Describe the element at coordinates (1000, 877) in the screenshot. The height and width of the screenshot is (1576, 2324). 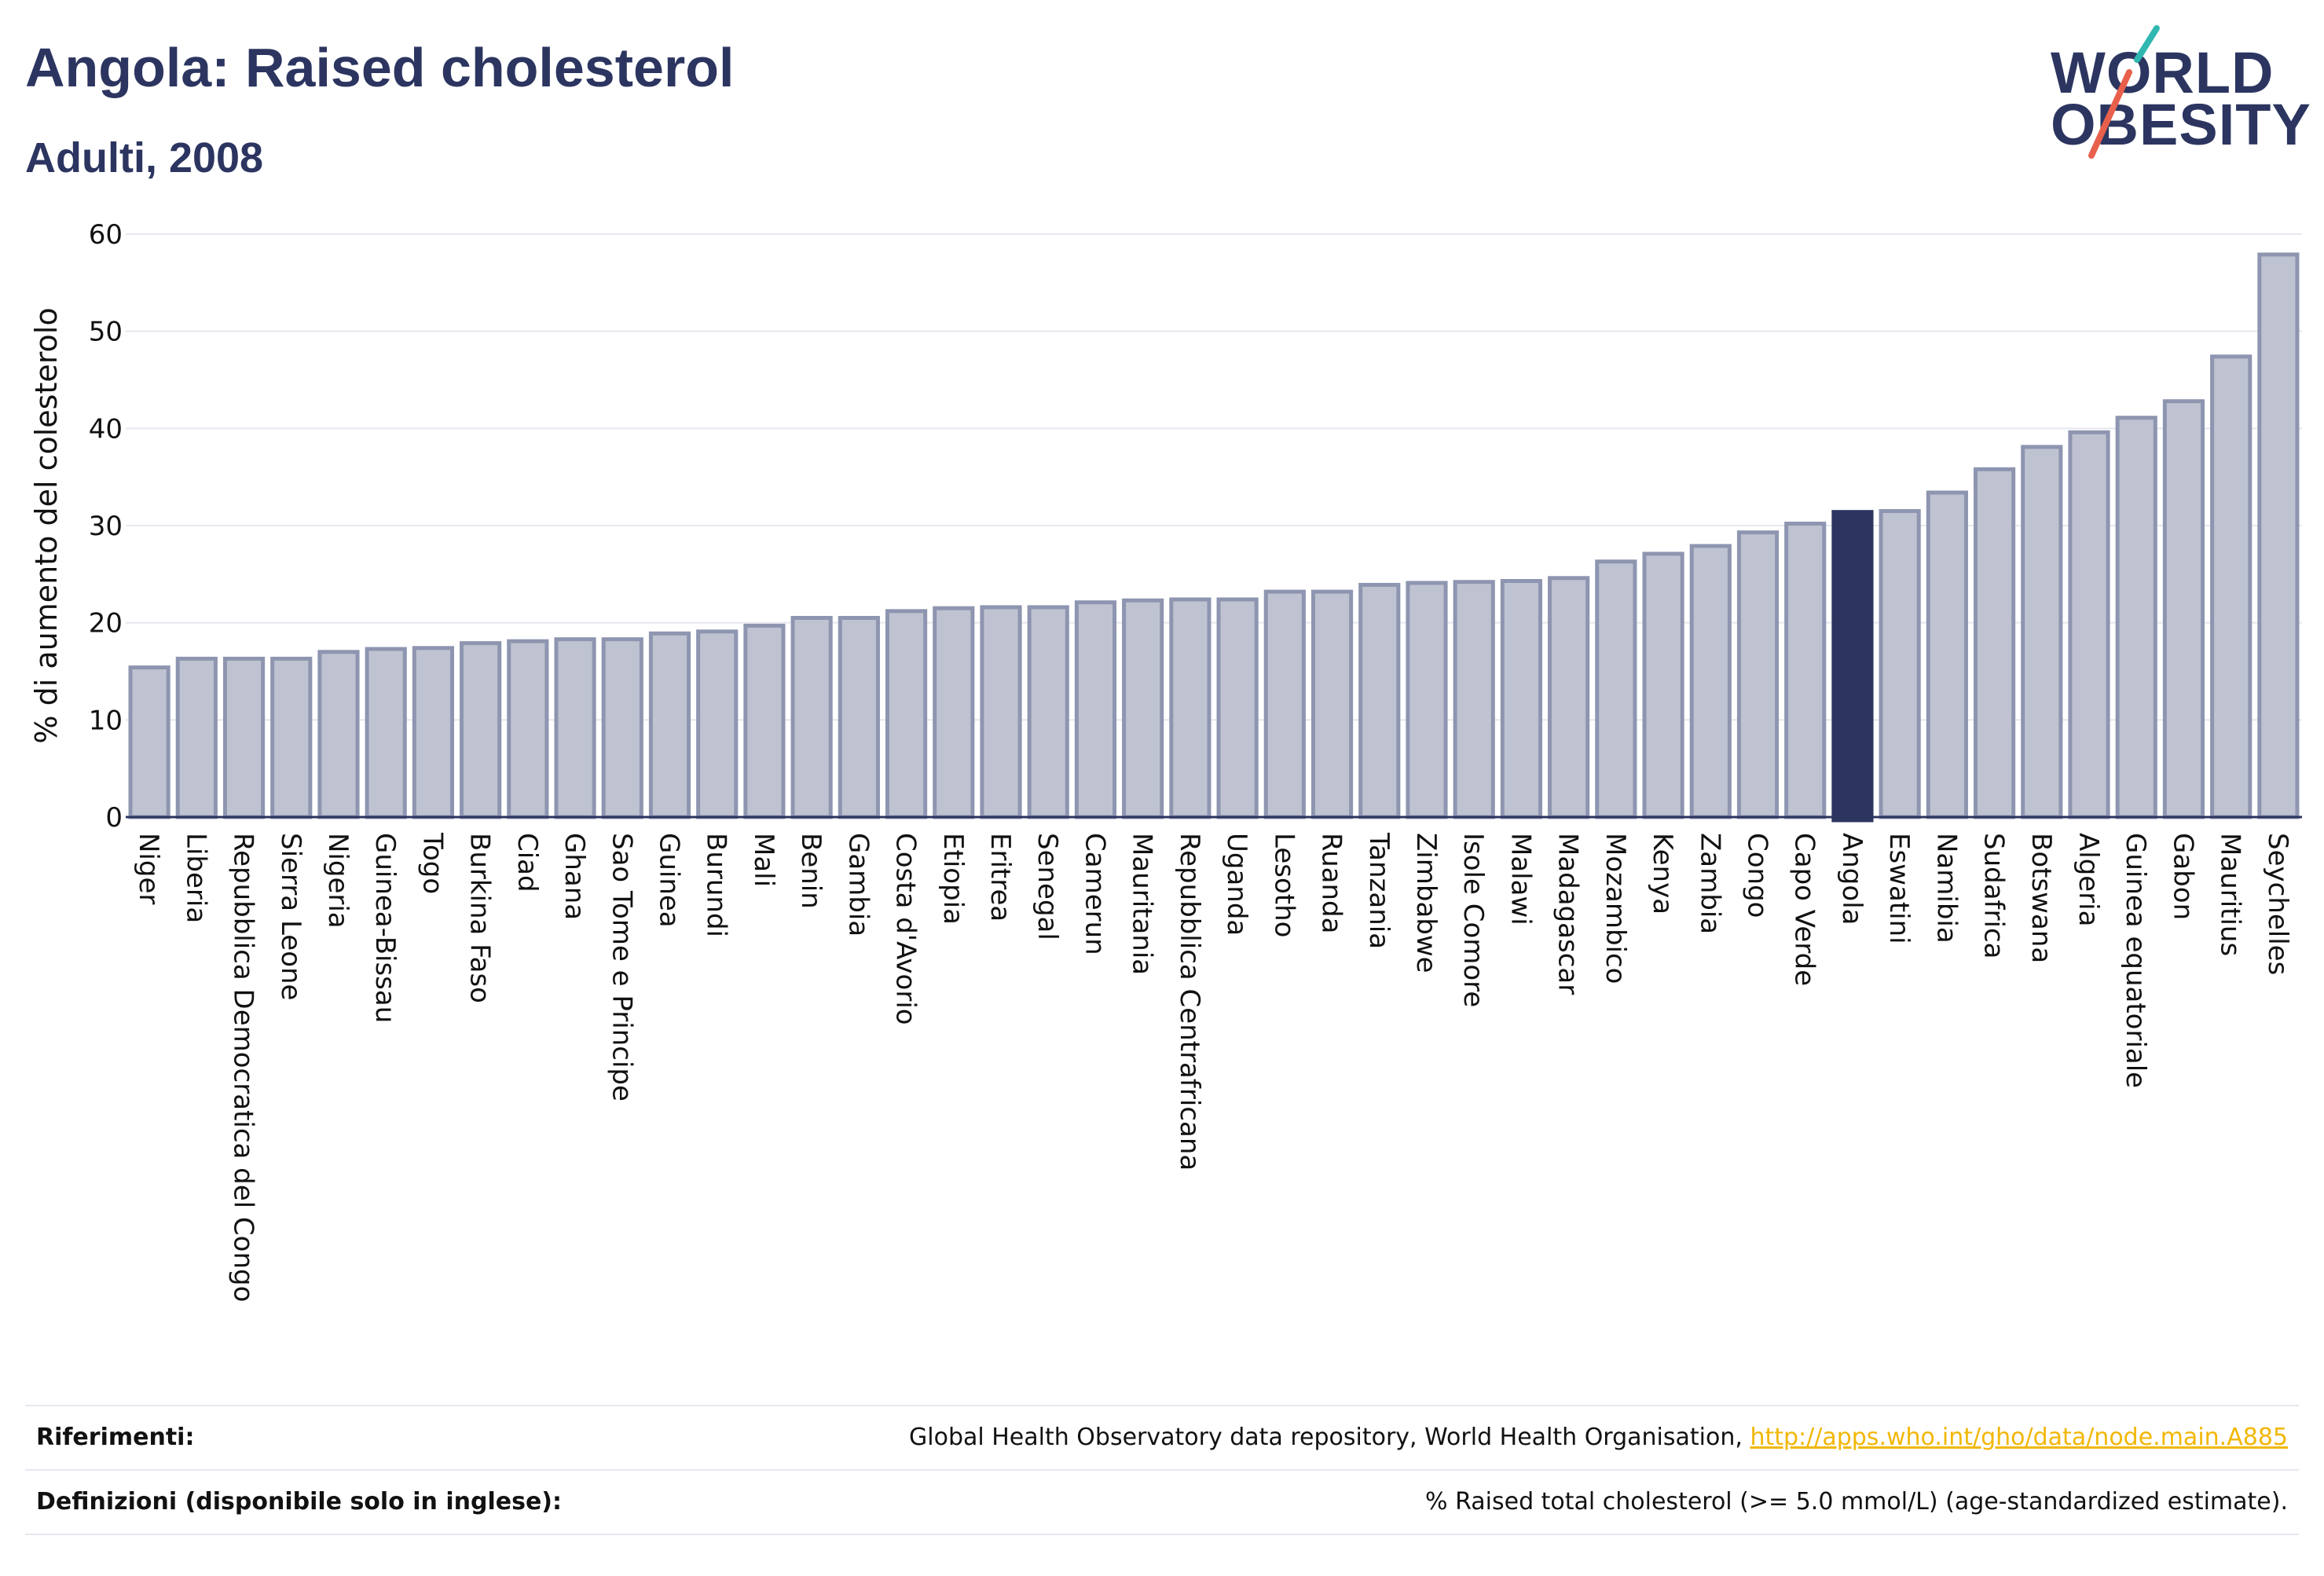
I see `x-tick-label: Eritrea` at that location.